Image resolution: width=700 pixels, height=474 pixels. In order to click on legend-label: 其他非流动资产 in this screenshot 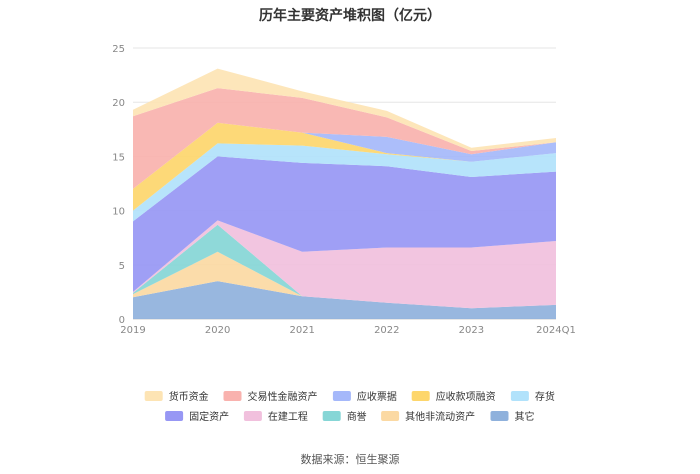, I will do `click(440, 416)`.